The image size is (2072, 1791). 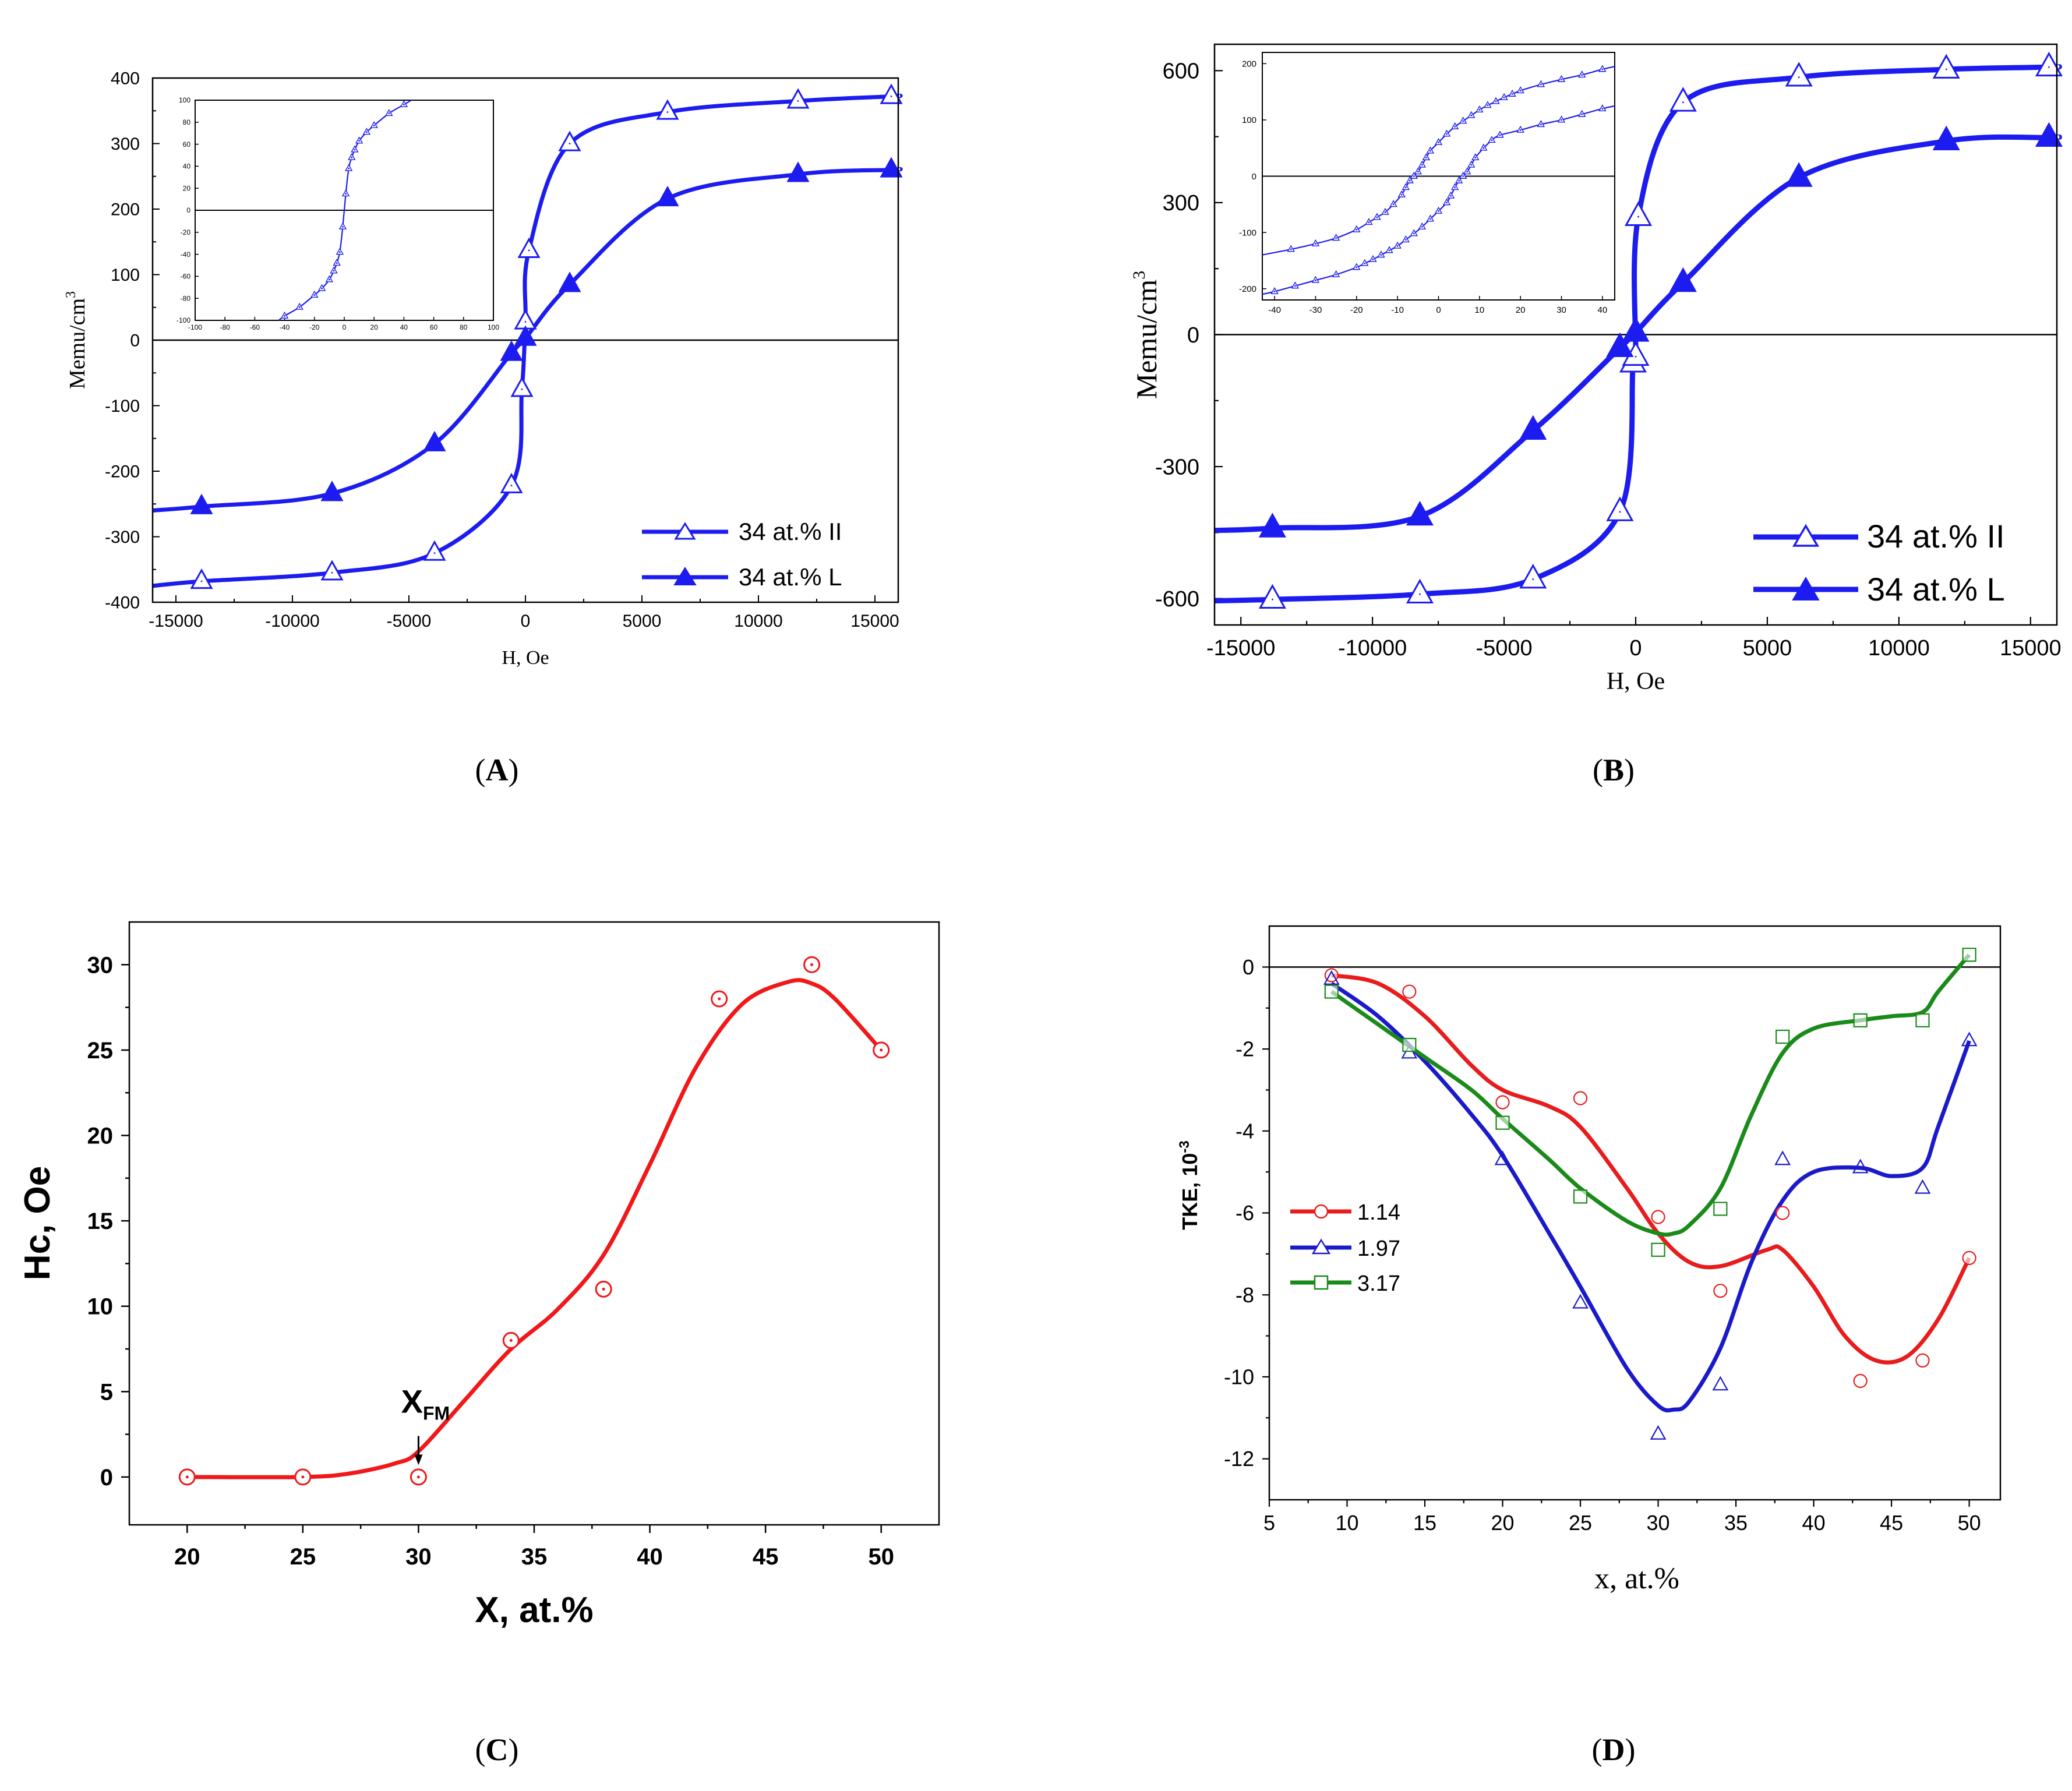 I want to click on panel-a-inset-x-tick-label: 40, so click(x=404, y=327).